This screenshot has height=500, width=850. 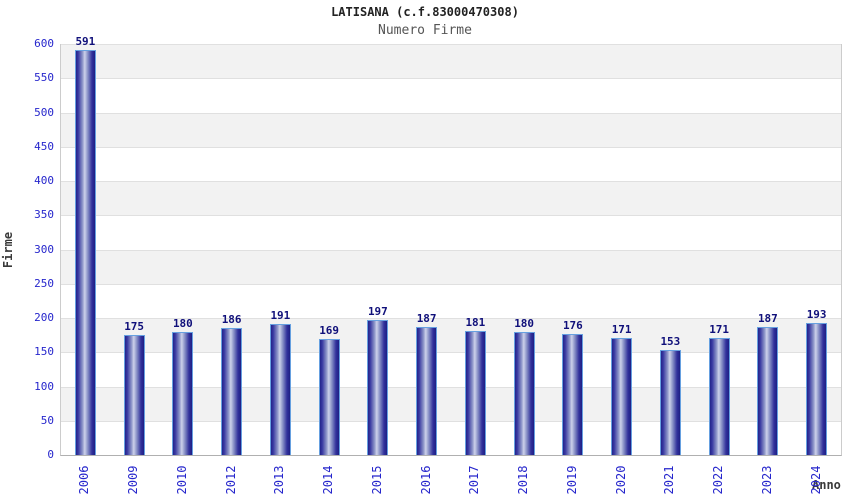 What do you see at coordinates (826, 485) in the screenshot?
I see `x-axis-label: Anno` at bounding box center [826, 485].